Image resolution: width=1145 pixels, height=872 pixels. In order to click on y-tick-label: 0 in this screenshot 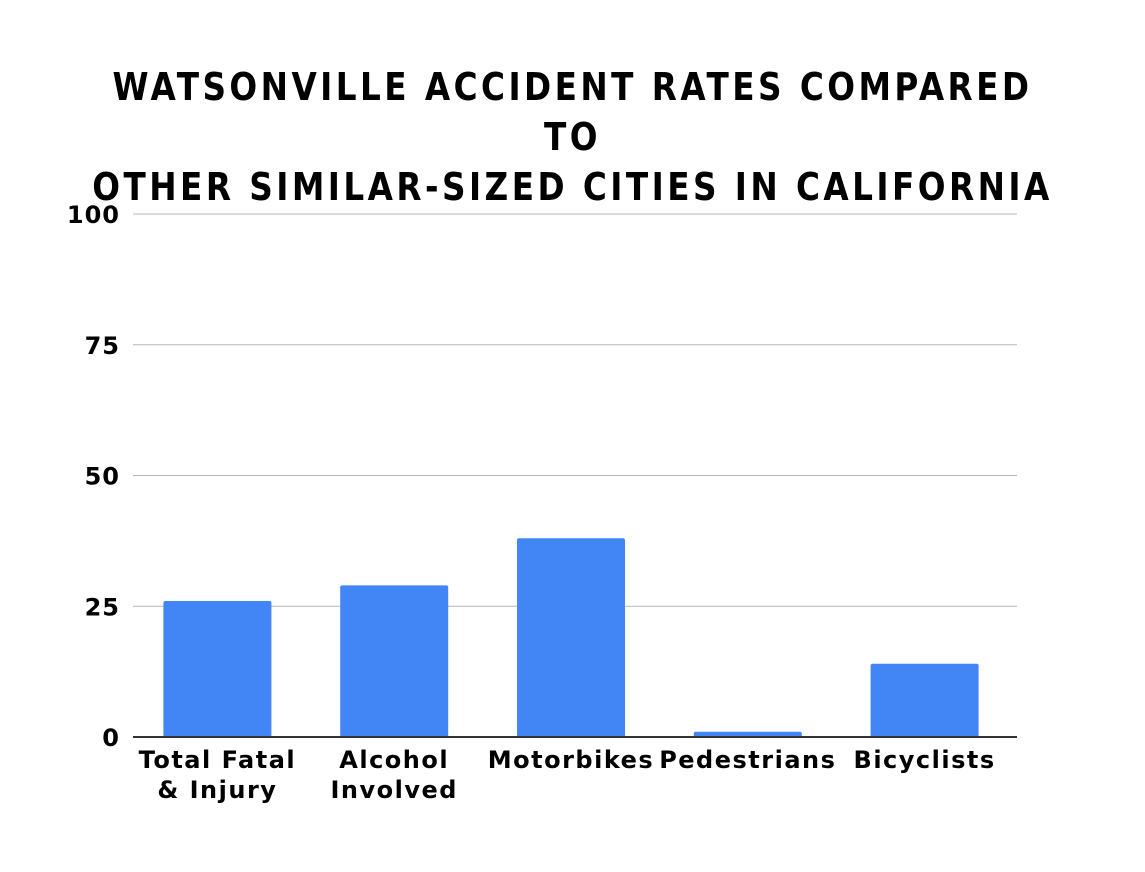, I will do `click(111, 738)`.